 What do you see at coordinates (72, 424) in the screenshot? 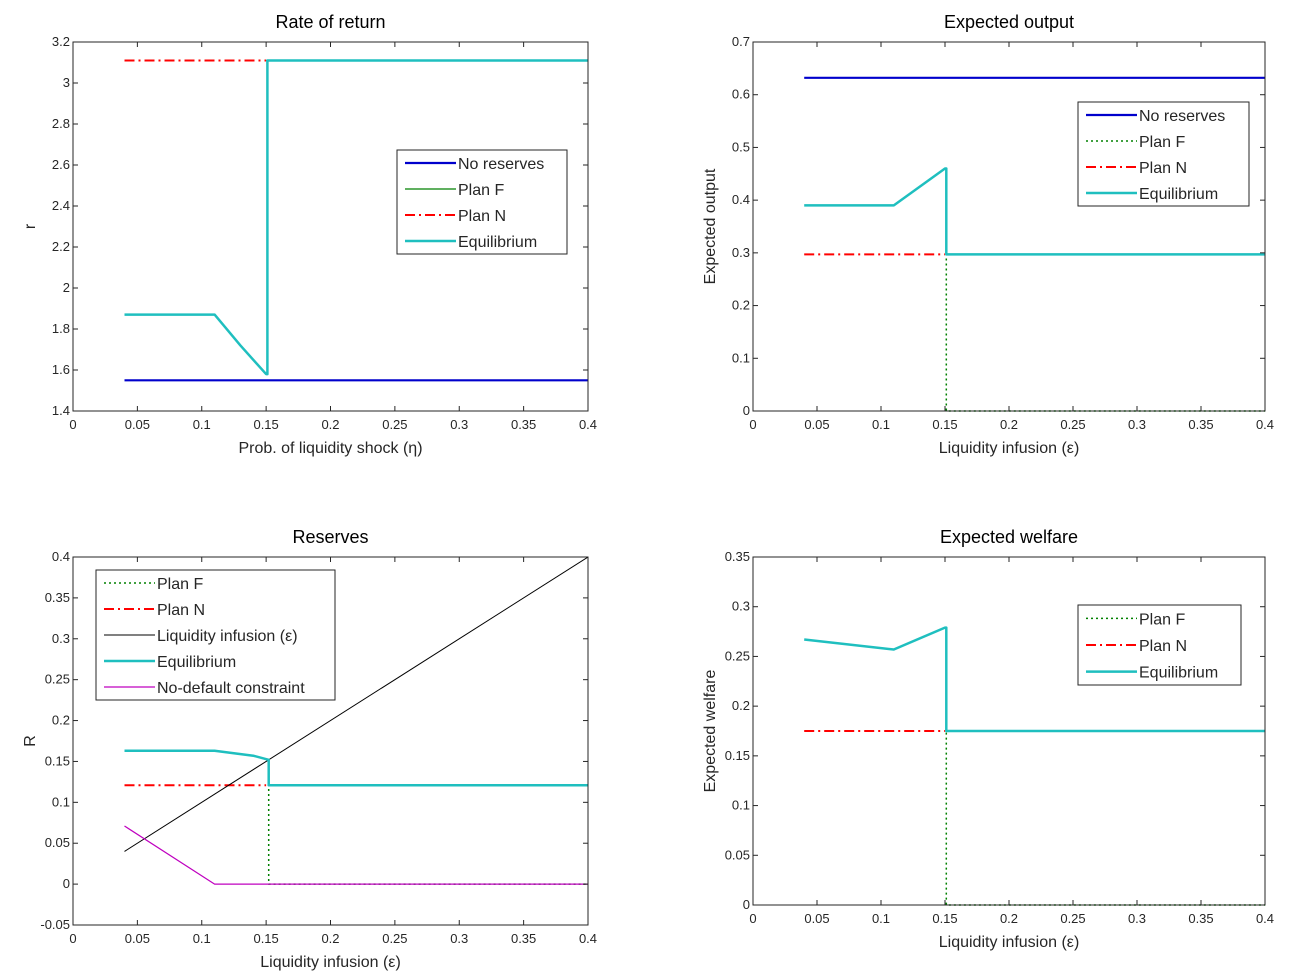
I see `x-tick-label: 0` at bounding box center [72, 424].